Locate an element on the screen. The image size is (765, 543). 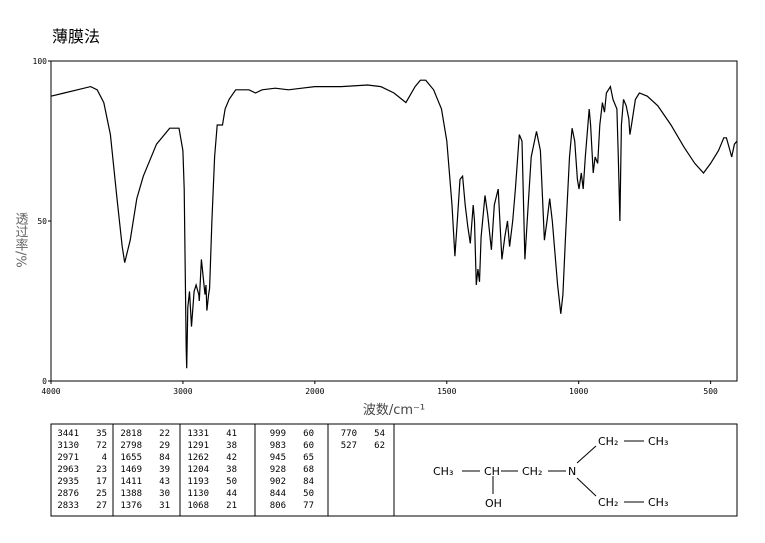
peak-transmittance: 22 is located at coordinates (164, 434).